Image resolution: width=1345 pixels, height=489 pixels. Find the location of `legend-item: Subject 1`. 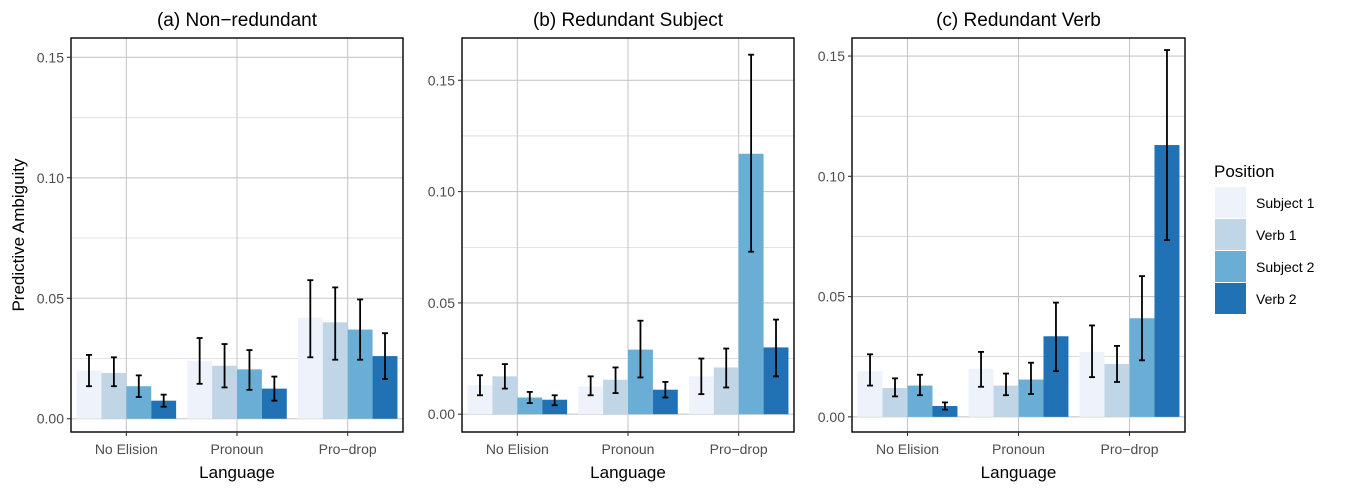

legend-item: Subject 1 is located at coordinates (1265, 202).